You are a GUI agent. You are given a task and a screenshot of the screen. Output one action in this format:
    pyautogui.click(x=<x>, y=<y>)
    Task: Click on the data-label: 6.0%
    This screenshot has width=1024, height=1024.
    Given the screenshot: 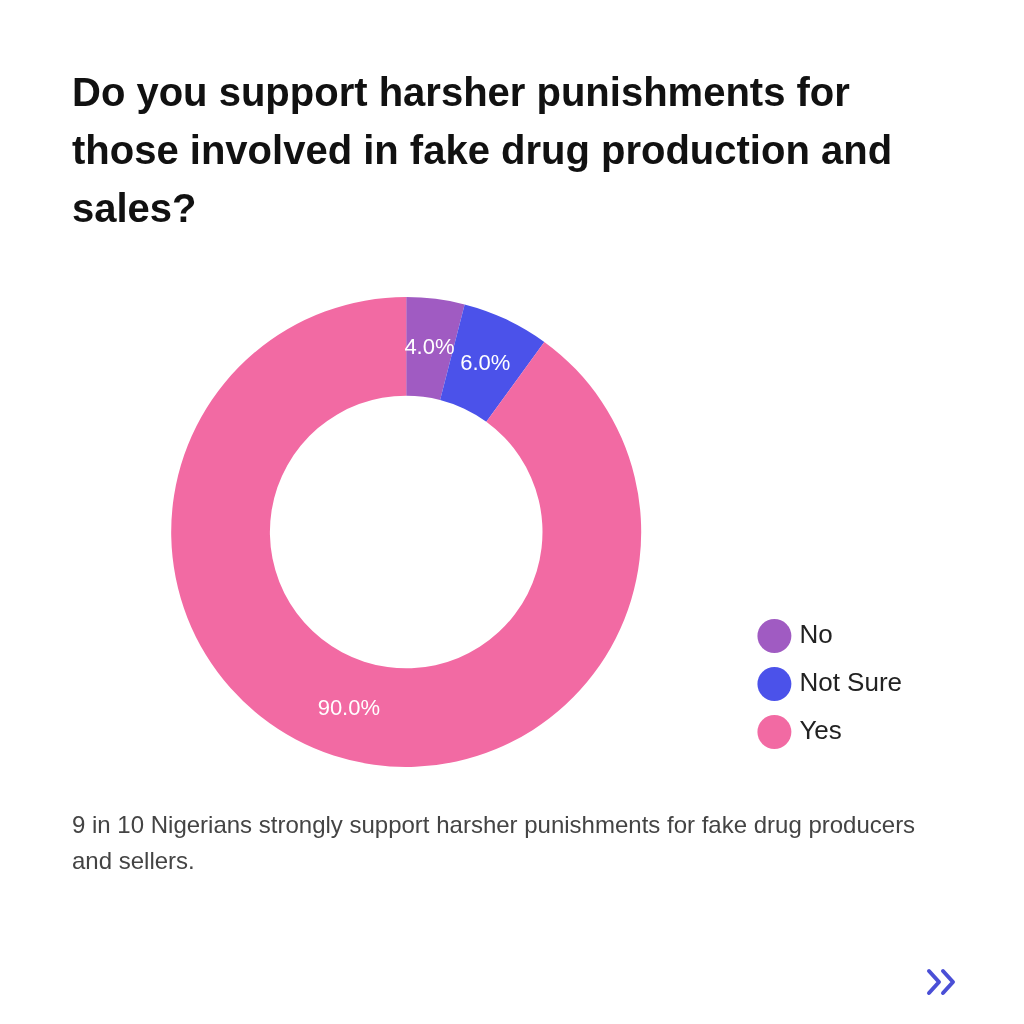 What is the action you would take?
    pyautogui.click(x=485, y=363)
    